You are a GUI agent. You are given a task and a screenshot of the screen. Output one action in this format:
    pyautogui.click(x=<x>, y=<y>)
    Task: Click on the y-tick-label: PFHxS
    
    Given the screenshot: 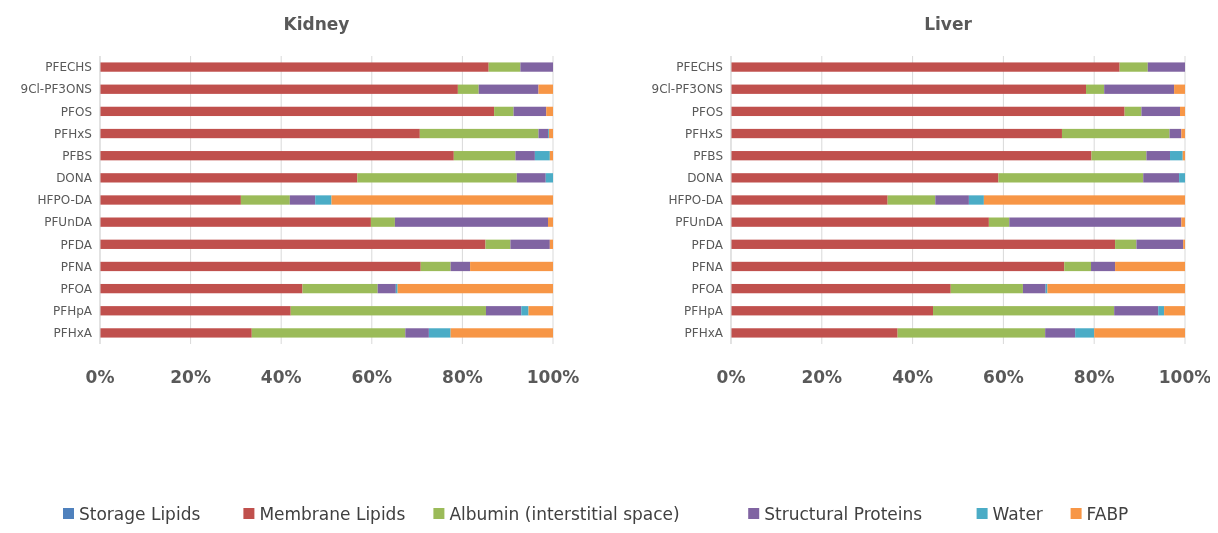 What is the action you would take?
    pyautogui.click(x=73, y=133)
    